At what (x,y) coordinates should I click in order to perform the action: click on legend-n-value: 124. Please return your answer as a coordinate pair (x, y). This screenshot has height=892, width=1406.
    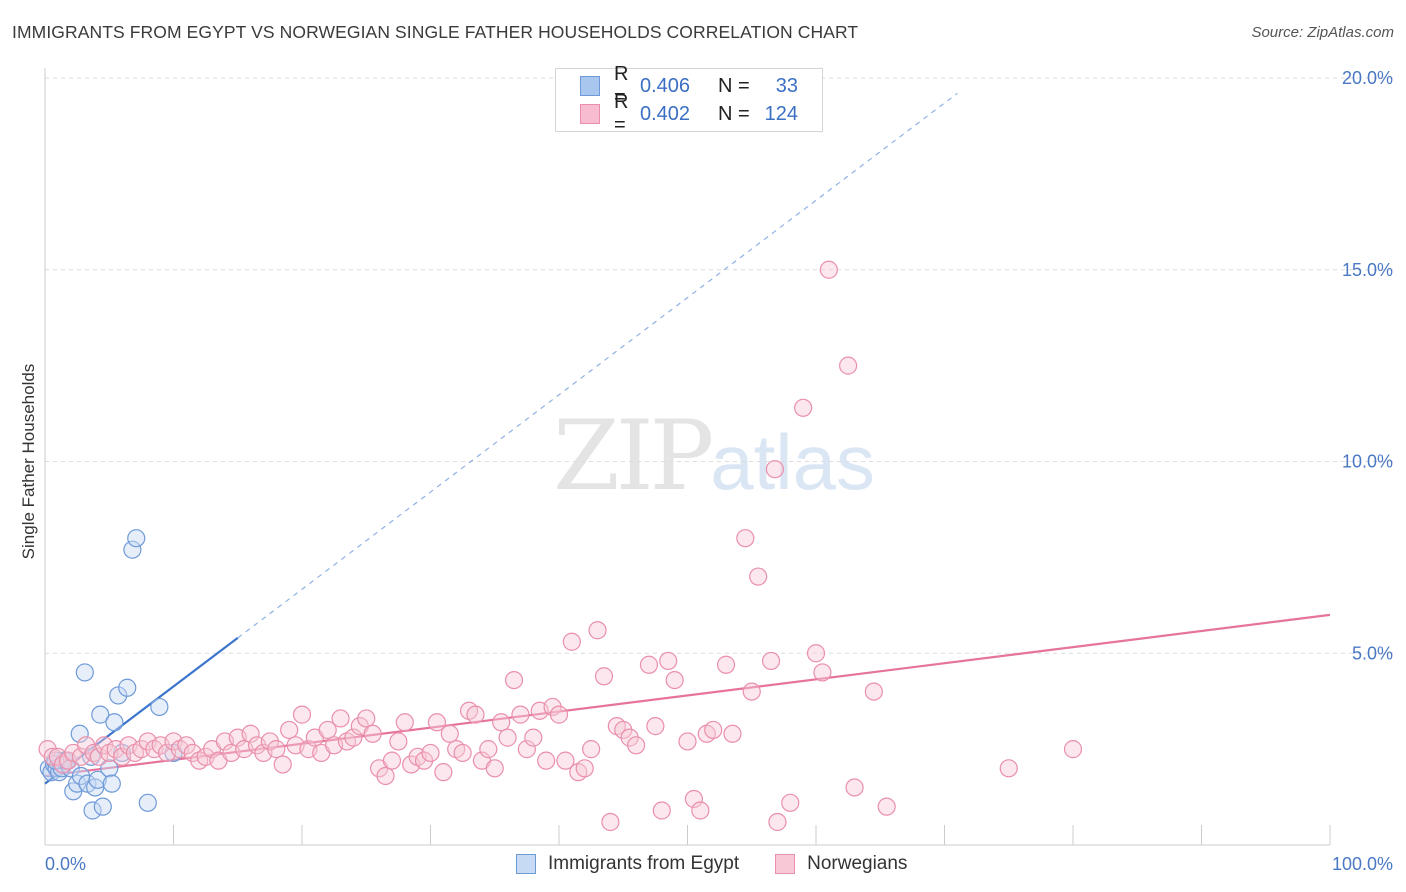
    Looking at the image, I should click on (781, 113).